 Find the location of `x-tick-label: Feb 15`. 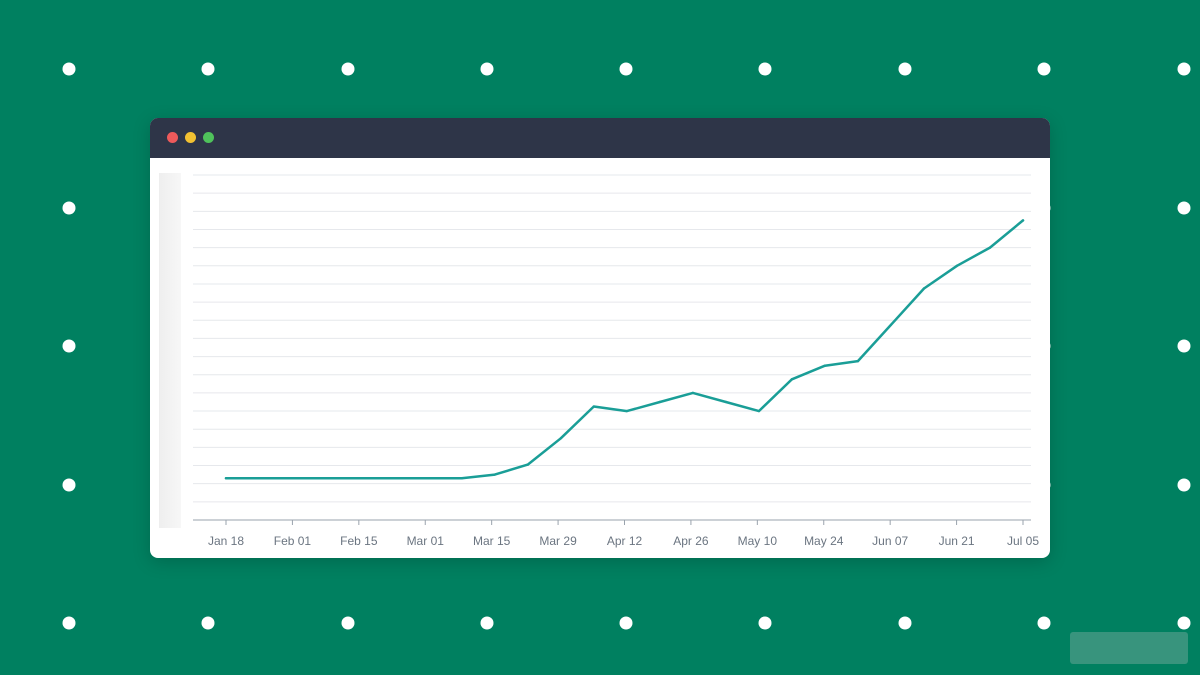

x-tick-label: Feb 15 is located at coordinates (359, 541).